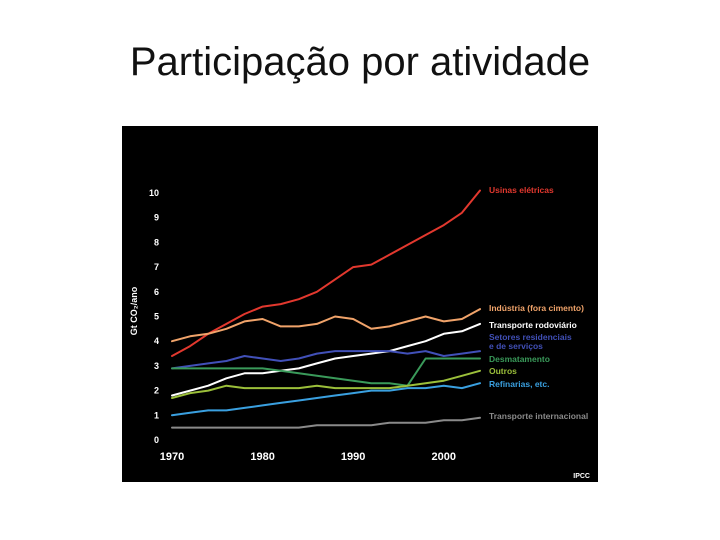 This screenshot has width=720, height=540. Describe the element at coordinates (538, 416) in the screenshot. I see `legend-item-8: Transporte internacional` at that location.